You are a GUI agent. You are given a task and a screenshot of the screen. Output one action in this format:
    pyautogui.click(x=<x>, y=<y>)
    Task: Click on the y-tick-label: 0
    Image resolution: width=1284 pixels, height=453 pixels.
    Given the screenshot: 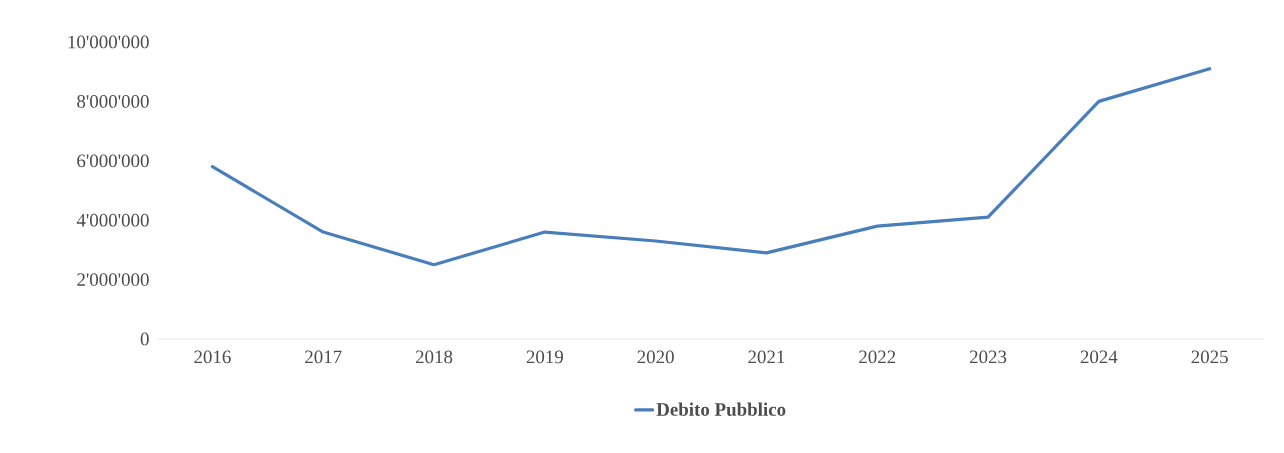 What is the action you would take?
    pyautogui.click(x=144, y=339)
    